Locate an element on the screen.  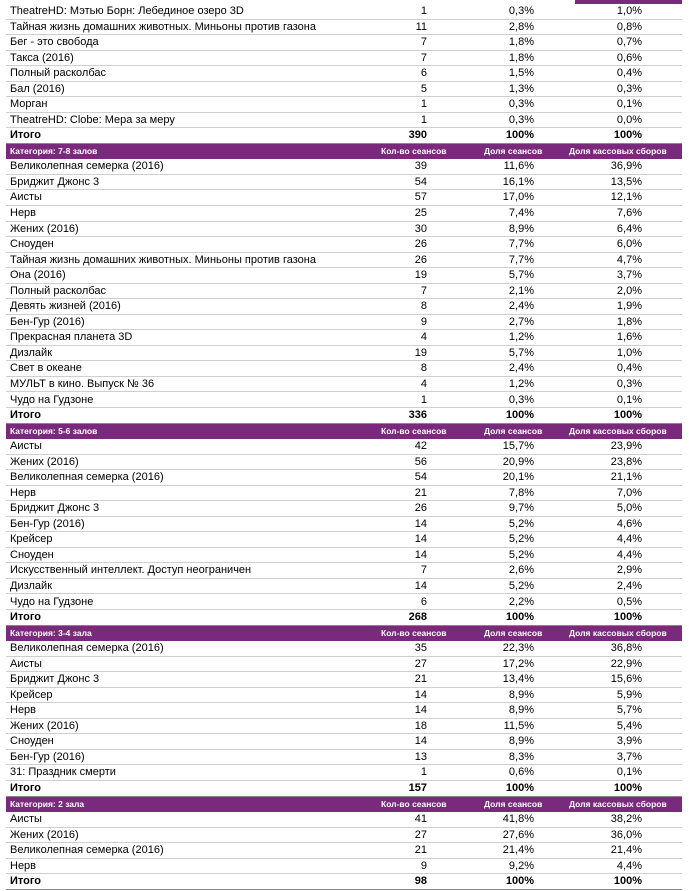
cell-value: 1 is located at coordinates (423, 11).